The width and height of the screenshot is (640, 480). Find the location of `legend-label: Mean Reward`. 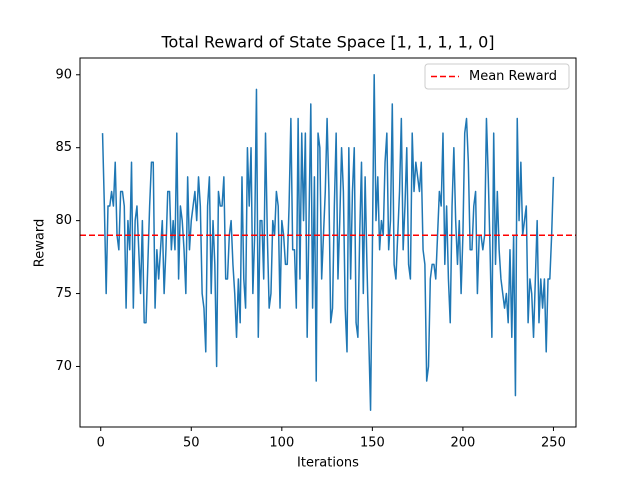

legend-label: Mean Reward is located at coordinates (513, 76).